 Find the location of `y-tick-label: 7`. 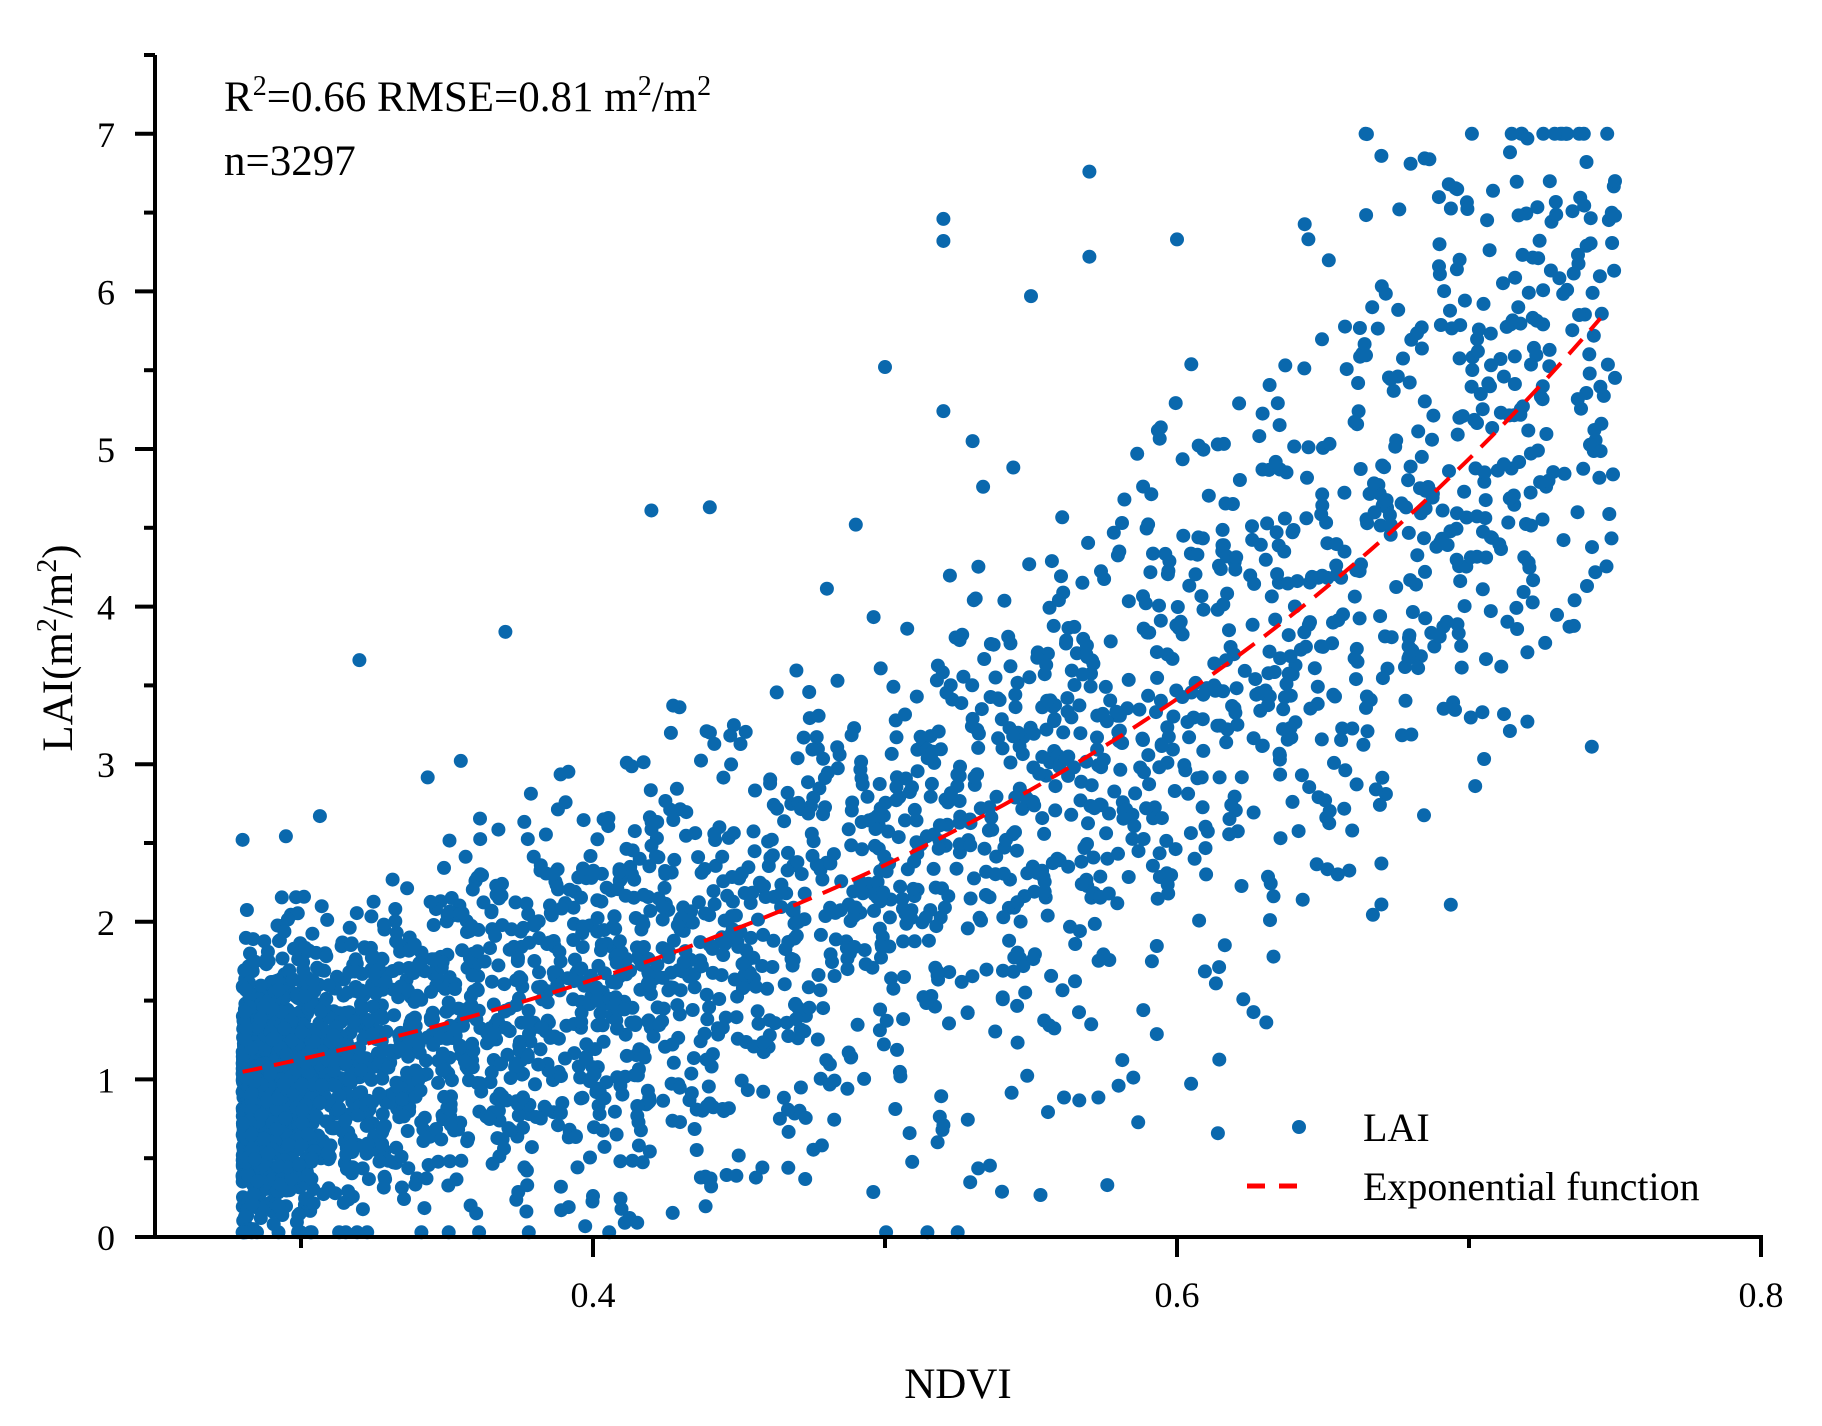

y-tick-label: 7 is located at coordinates (106, 135).